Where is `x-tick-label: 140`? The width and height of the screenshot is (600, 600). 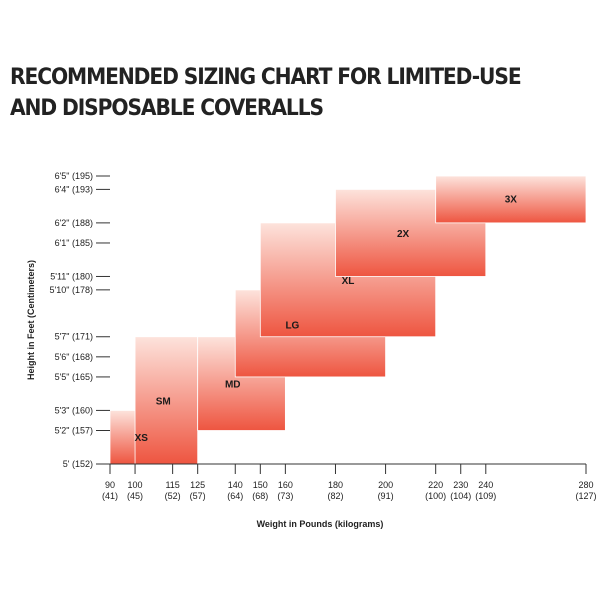 x-tick-label: 140 is located at coordinates (235, 485).